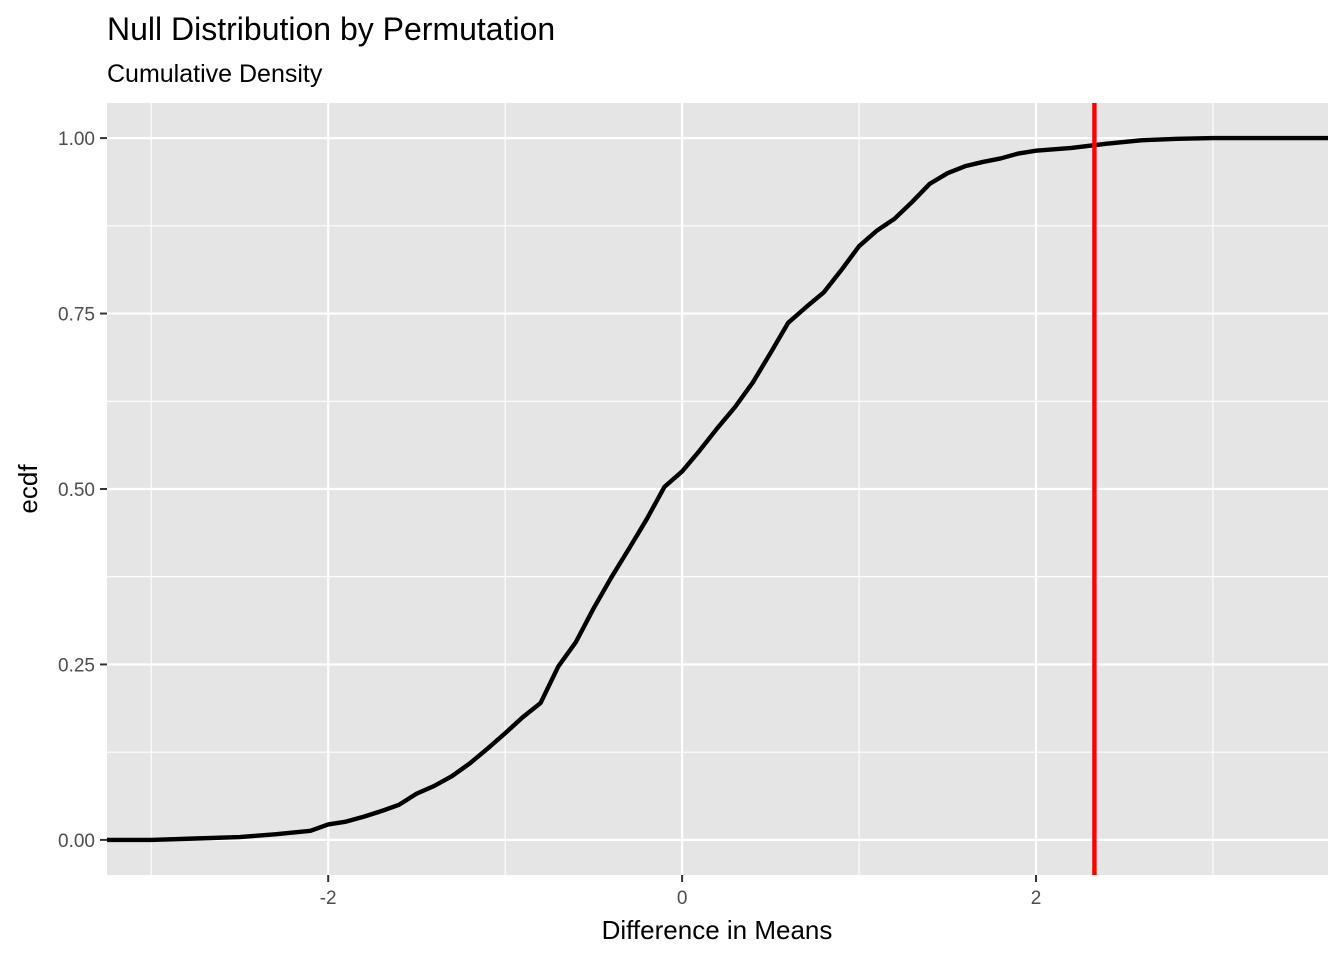  I want to click on chart-subtitle: Cumulative Density, so click(215, 74).